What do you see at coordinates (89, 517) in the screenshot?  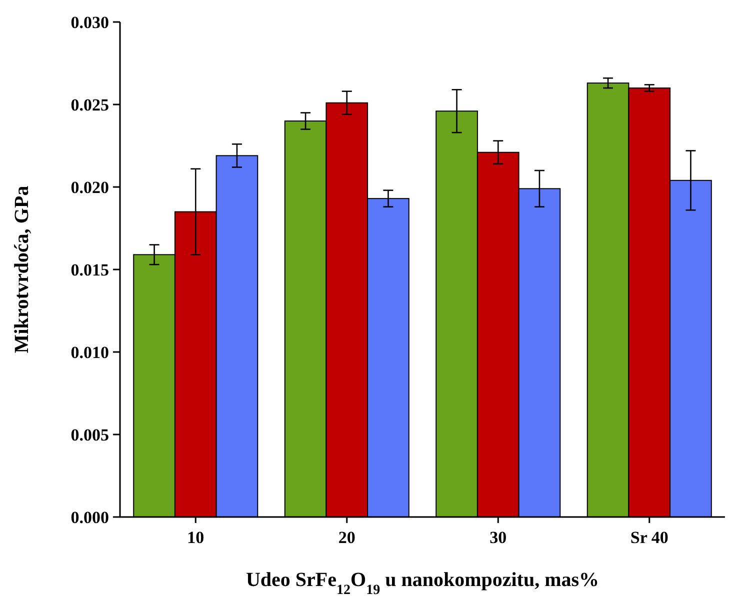 I see `y-tick-label: 0.000` at bounding box center [89, 517].